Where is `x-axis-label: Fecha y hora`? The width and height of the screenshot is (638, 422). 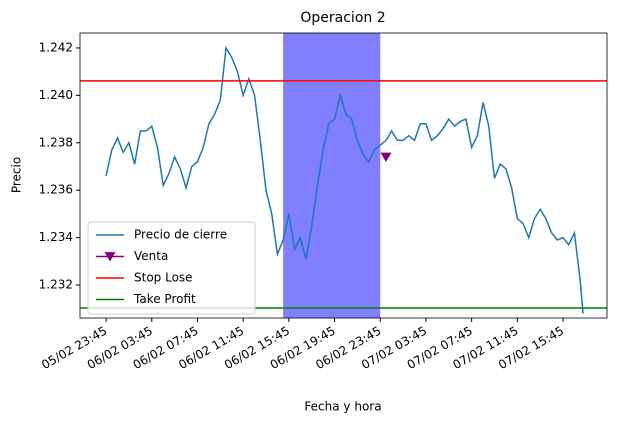 x-axis-label: Fecha y hora is located at coordinates (342, 407).